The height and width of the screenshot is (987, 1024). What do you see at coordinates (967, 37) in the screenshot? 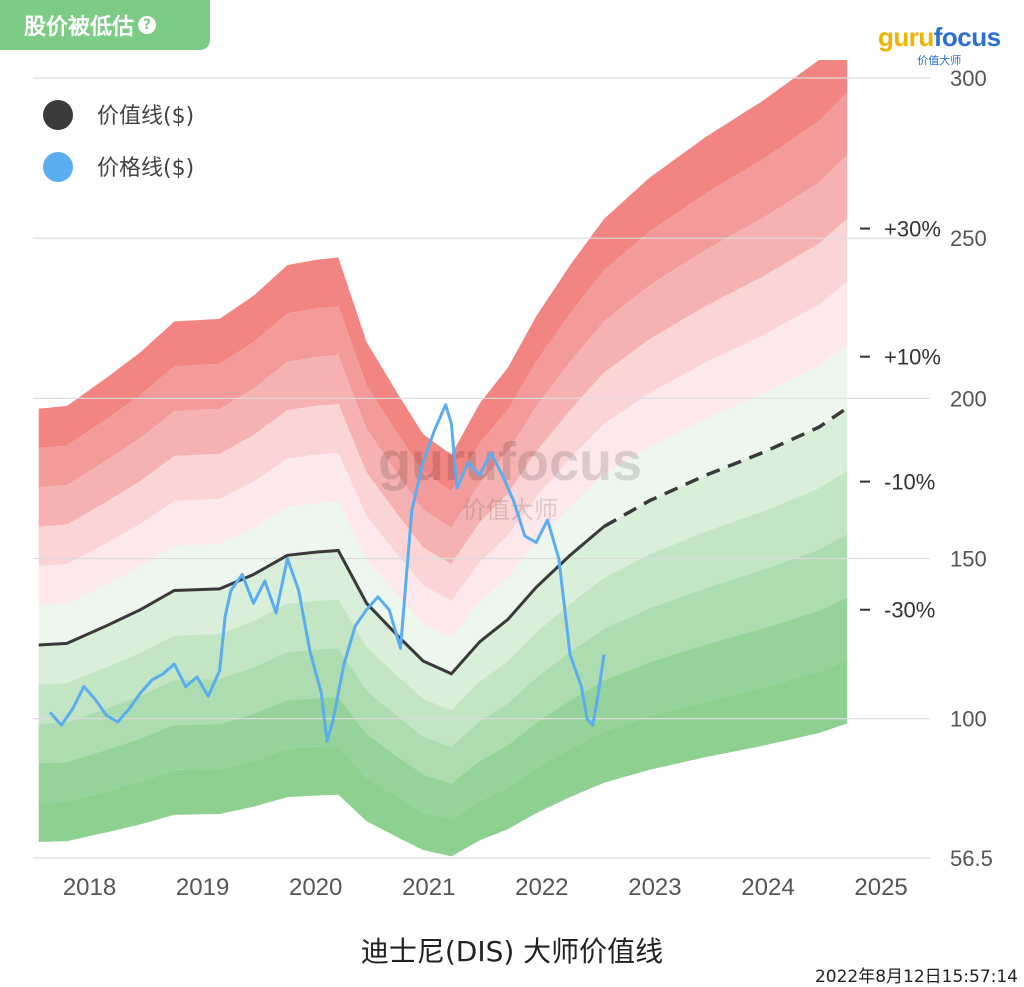
I see `logo-part2: focus` at bounding box center [967, 37].